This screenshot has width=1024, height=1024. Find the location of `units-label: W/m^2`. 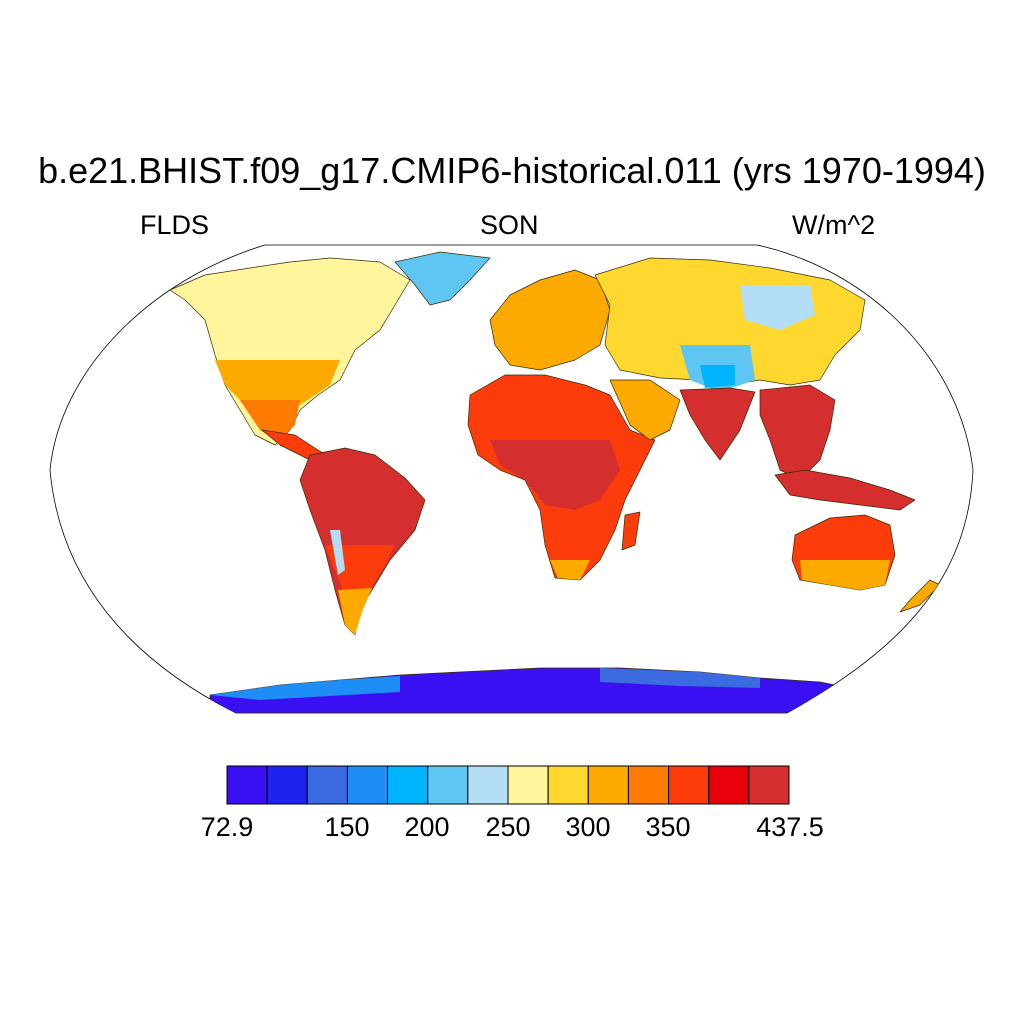

units-label: W/m^2 is located at coordinates (834, 225).